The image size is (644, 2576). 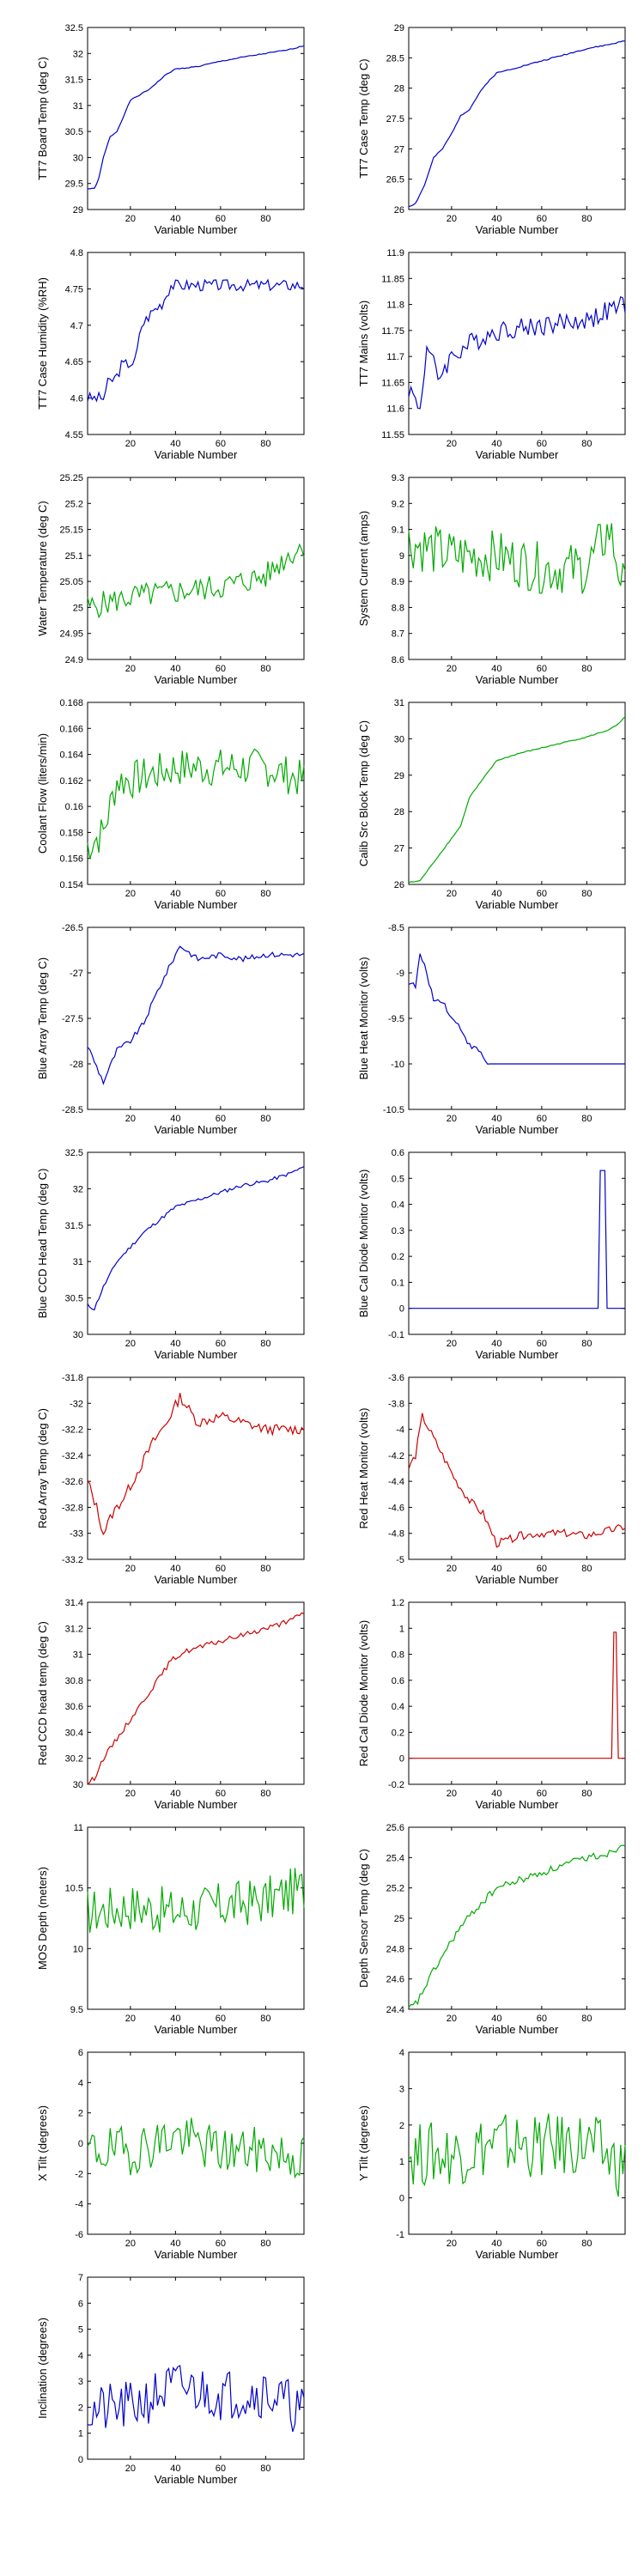 I want to click on y-tick-label: 9.3, so click(x=398, y=478).